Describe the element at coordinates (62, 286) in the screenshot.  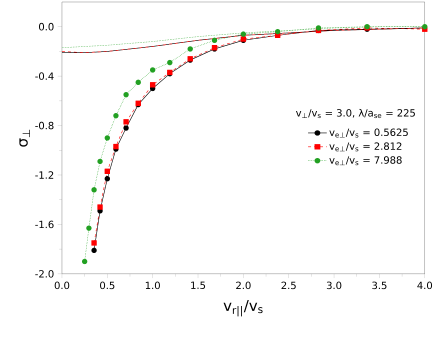
I see `x-tick-label: 0.0` at that location.